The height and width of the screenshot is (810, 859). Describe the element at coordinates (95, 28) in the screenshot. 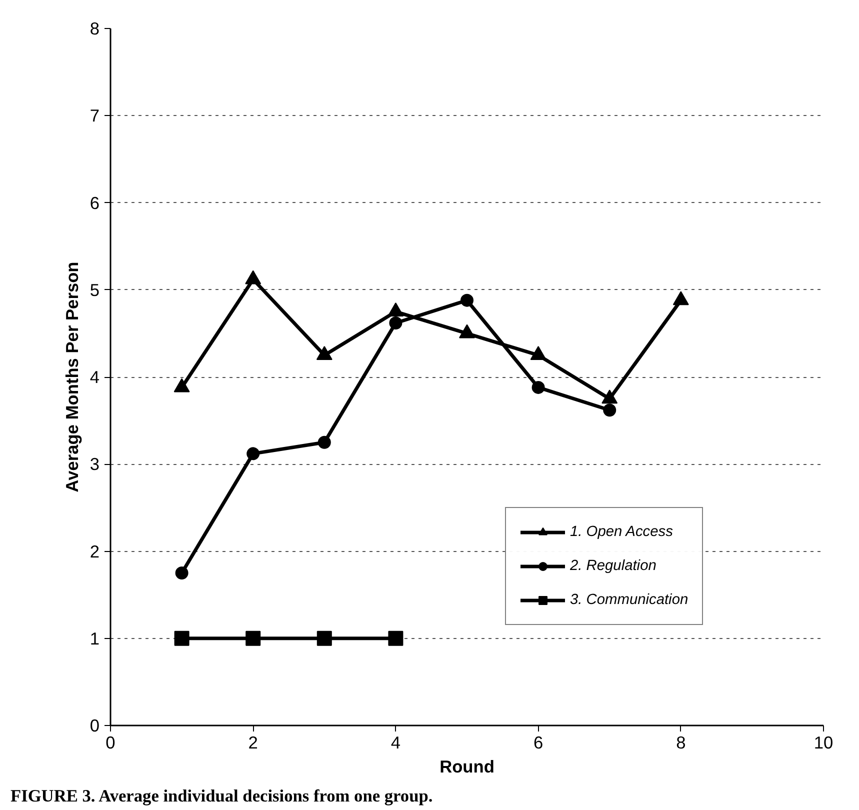

I see `y-tick-label: 8` at that location.